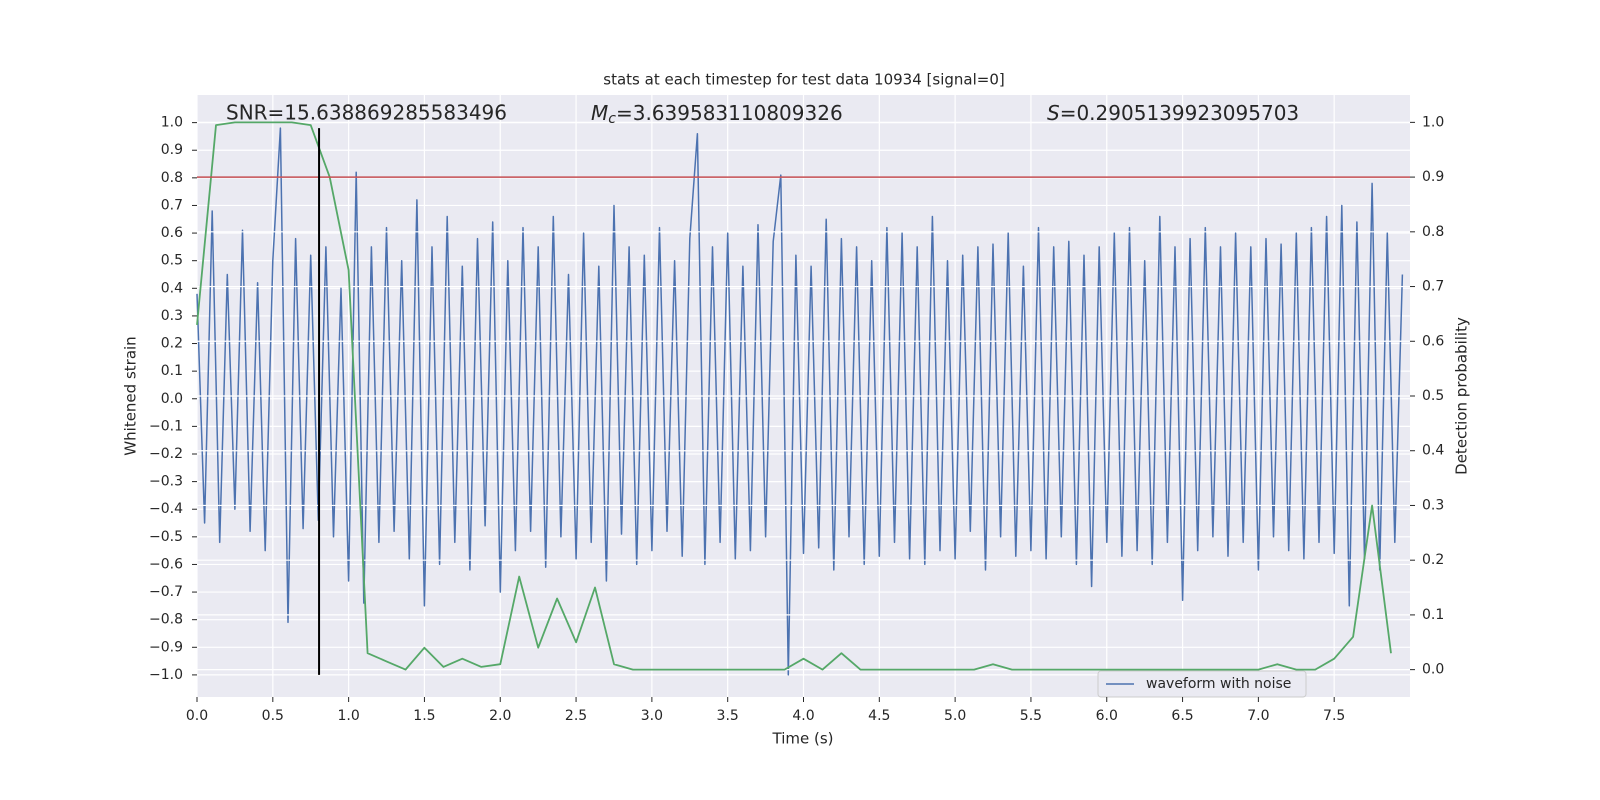  I want to click on y-tick-label: 1.0, so click(172, 123).